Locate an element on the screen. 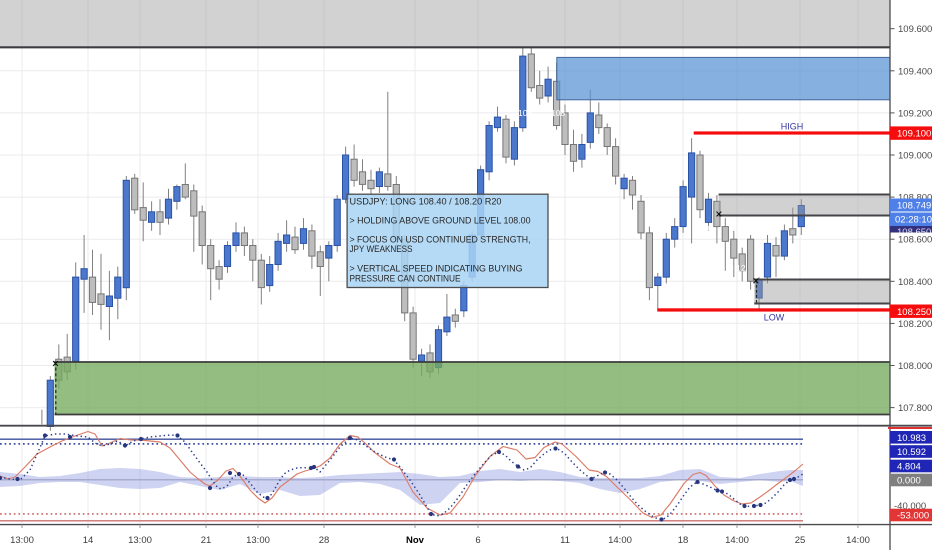 This screenshot has width=932, height=555. svg-text: Nov is located at coordinates (415, 540).